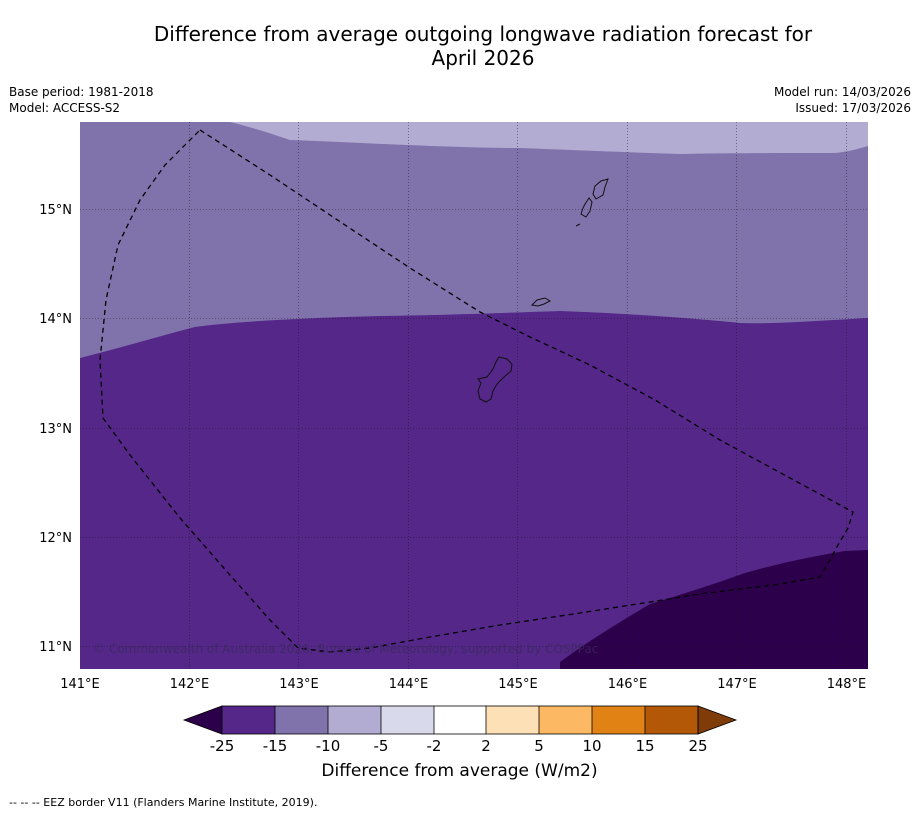 This screenshot has height=816, width=919. Describe the element at coordinates (717, 720) in the screenshot. I see `colorbar-extend-high` at that location.